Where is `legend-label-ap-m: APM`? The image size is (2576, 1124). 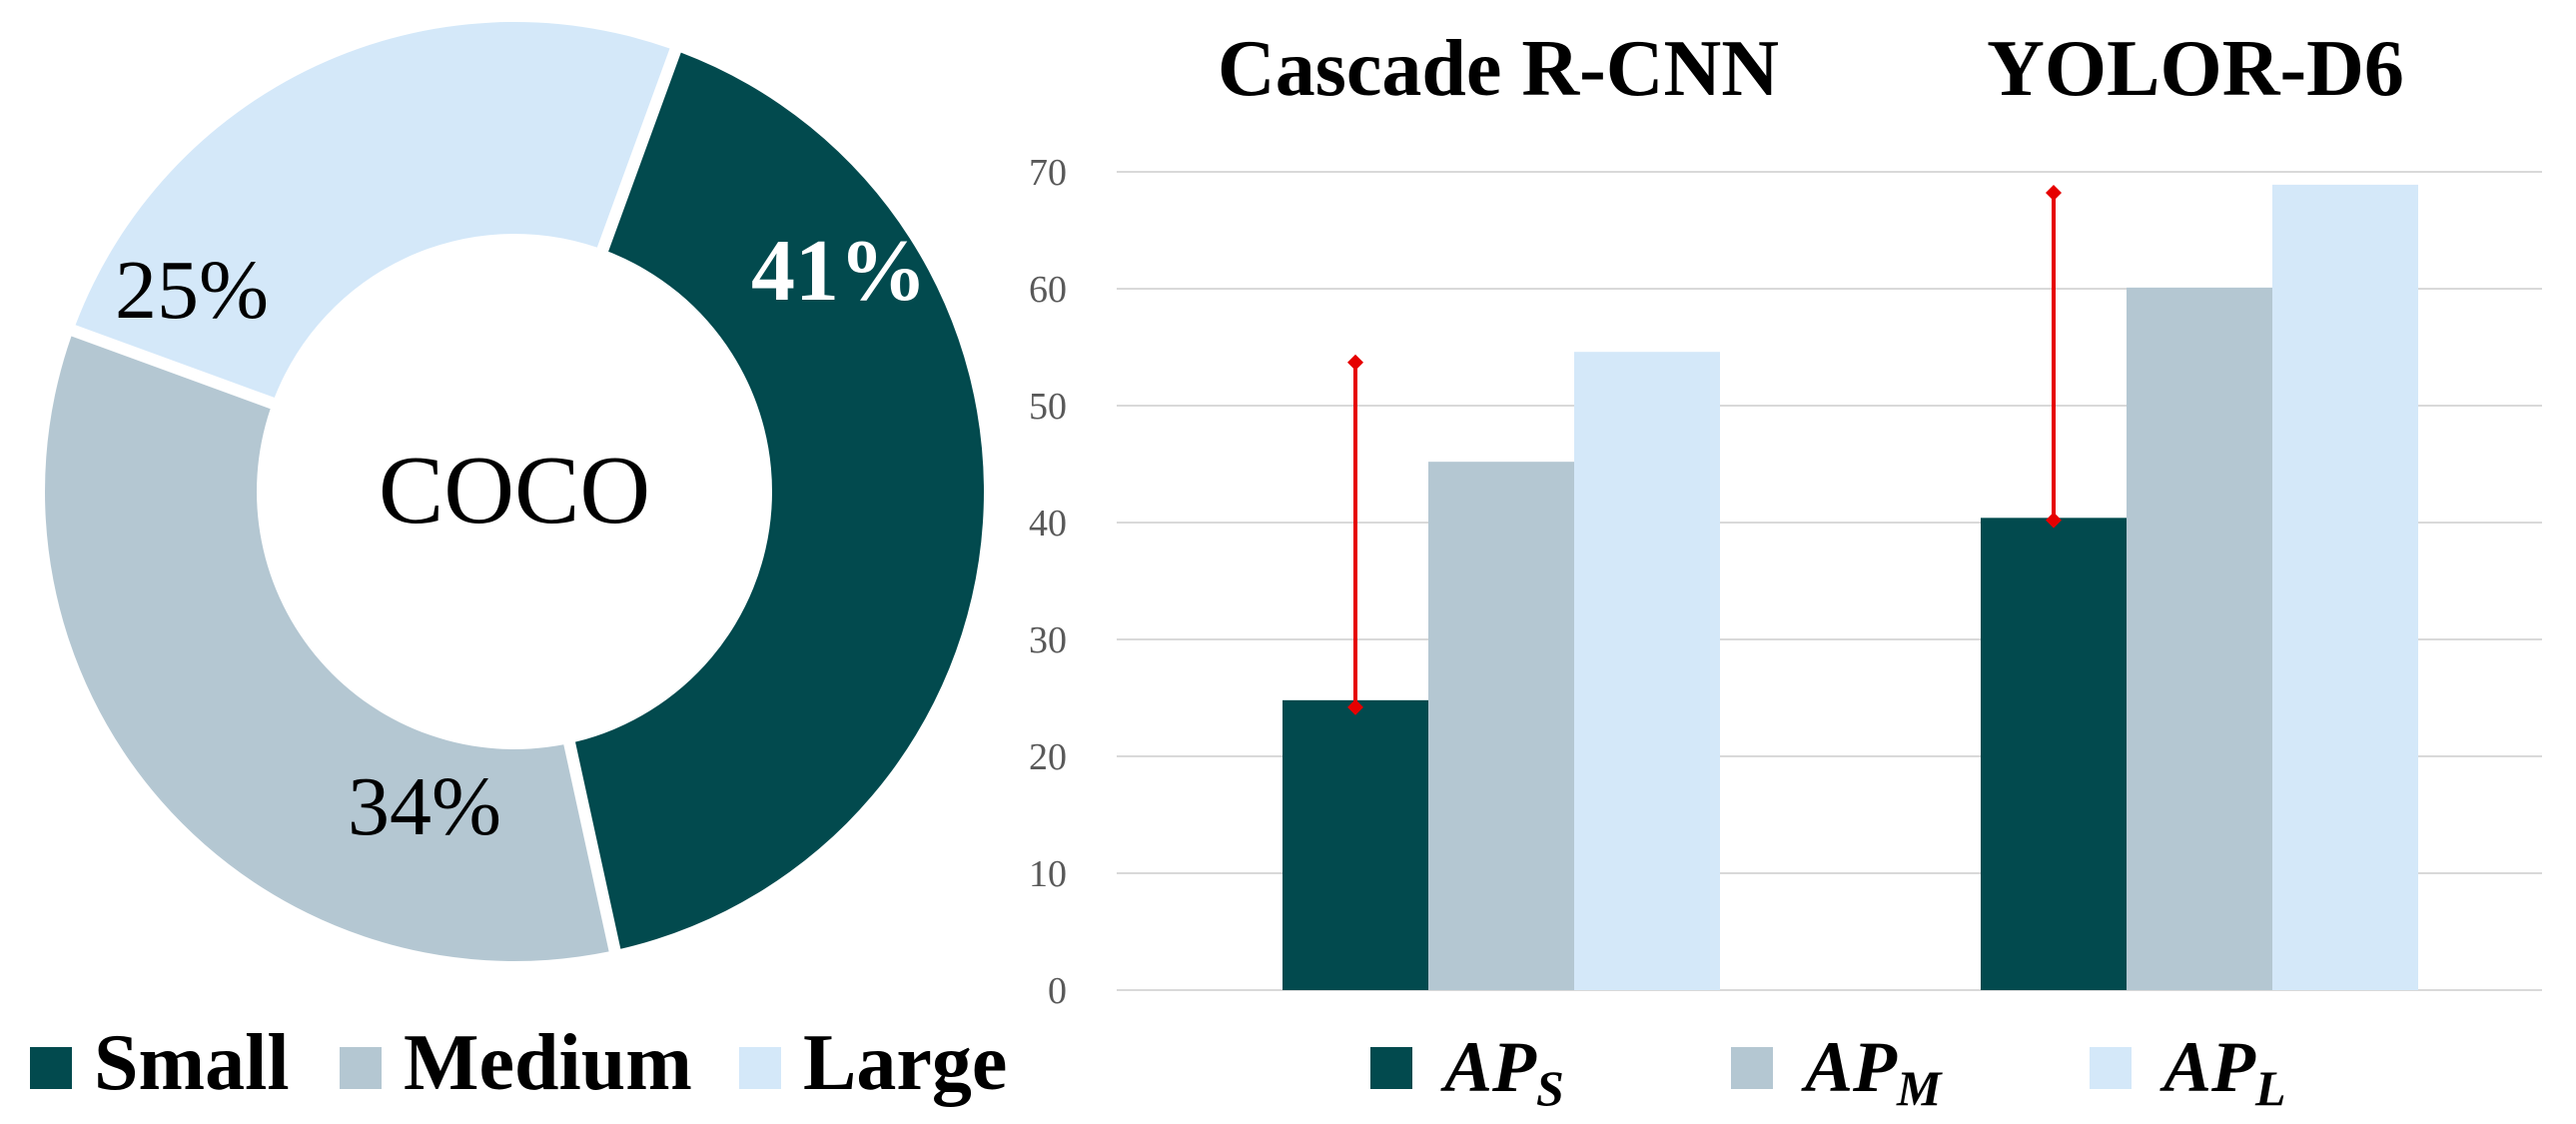 legend-label-ap-m: APM is located at coordinates (1872, 1071).